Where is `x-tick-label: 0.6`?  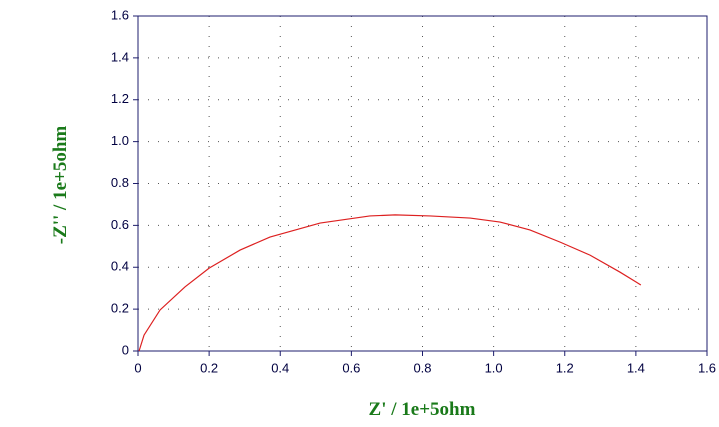 x-tick-label: 0.6 is located at coordinates (351, 367).